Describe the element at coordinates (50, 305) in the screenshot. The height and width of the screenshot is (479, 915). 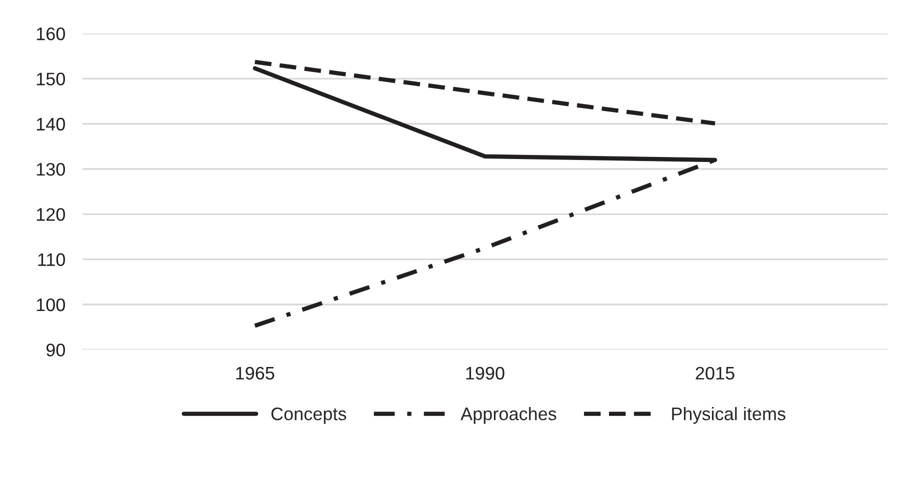
I see `y-tick-label: 100` at that location.